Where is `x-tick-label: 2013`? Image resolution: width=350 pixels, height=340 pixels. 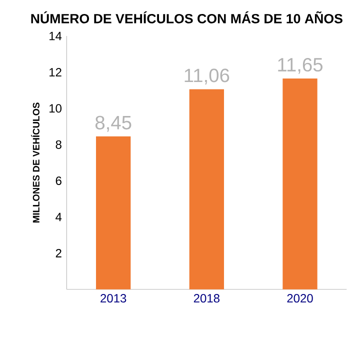
x-tick-label: 2013 is located at coordinates (113, 298).